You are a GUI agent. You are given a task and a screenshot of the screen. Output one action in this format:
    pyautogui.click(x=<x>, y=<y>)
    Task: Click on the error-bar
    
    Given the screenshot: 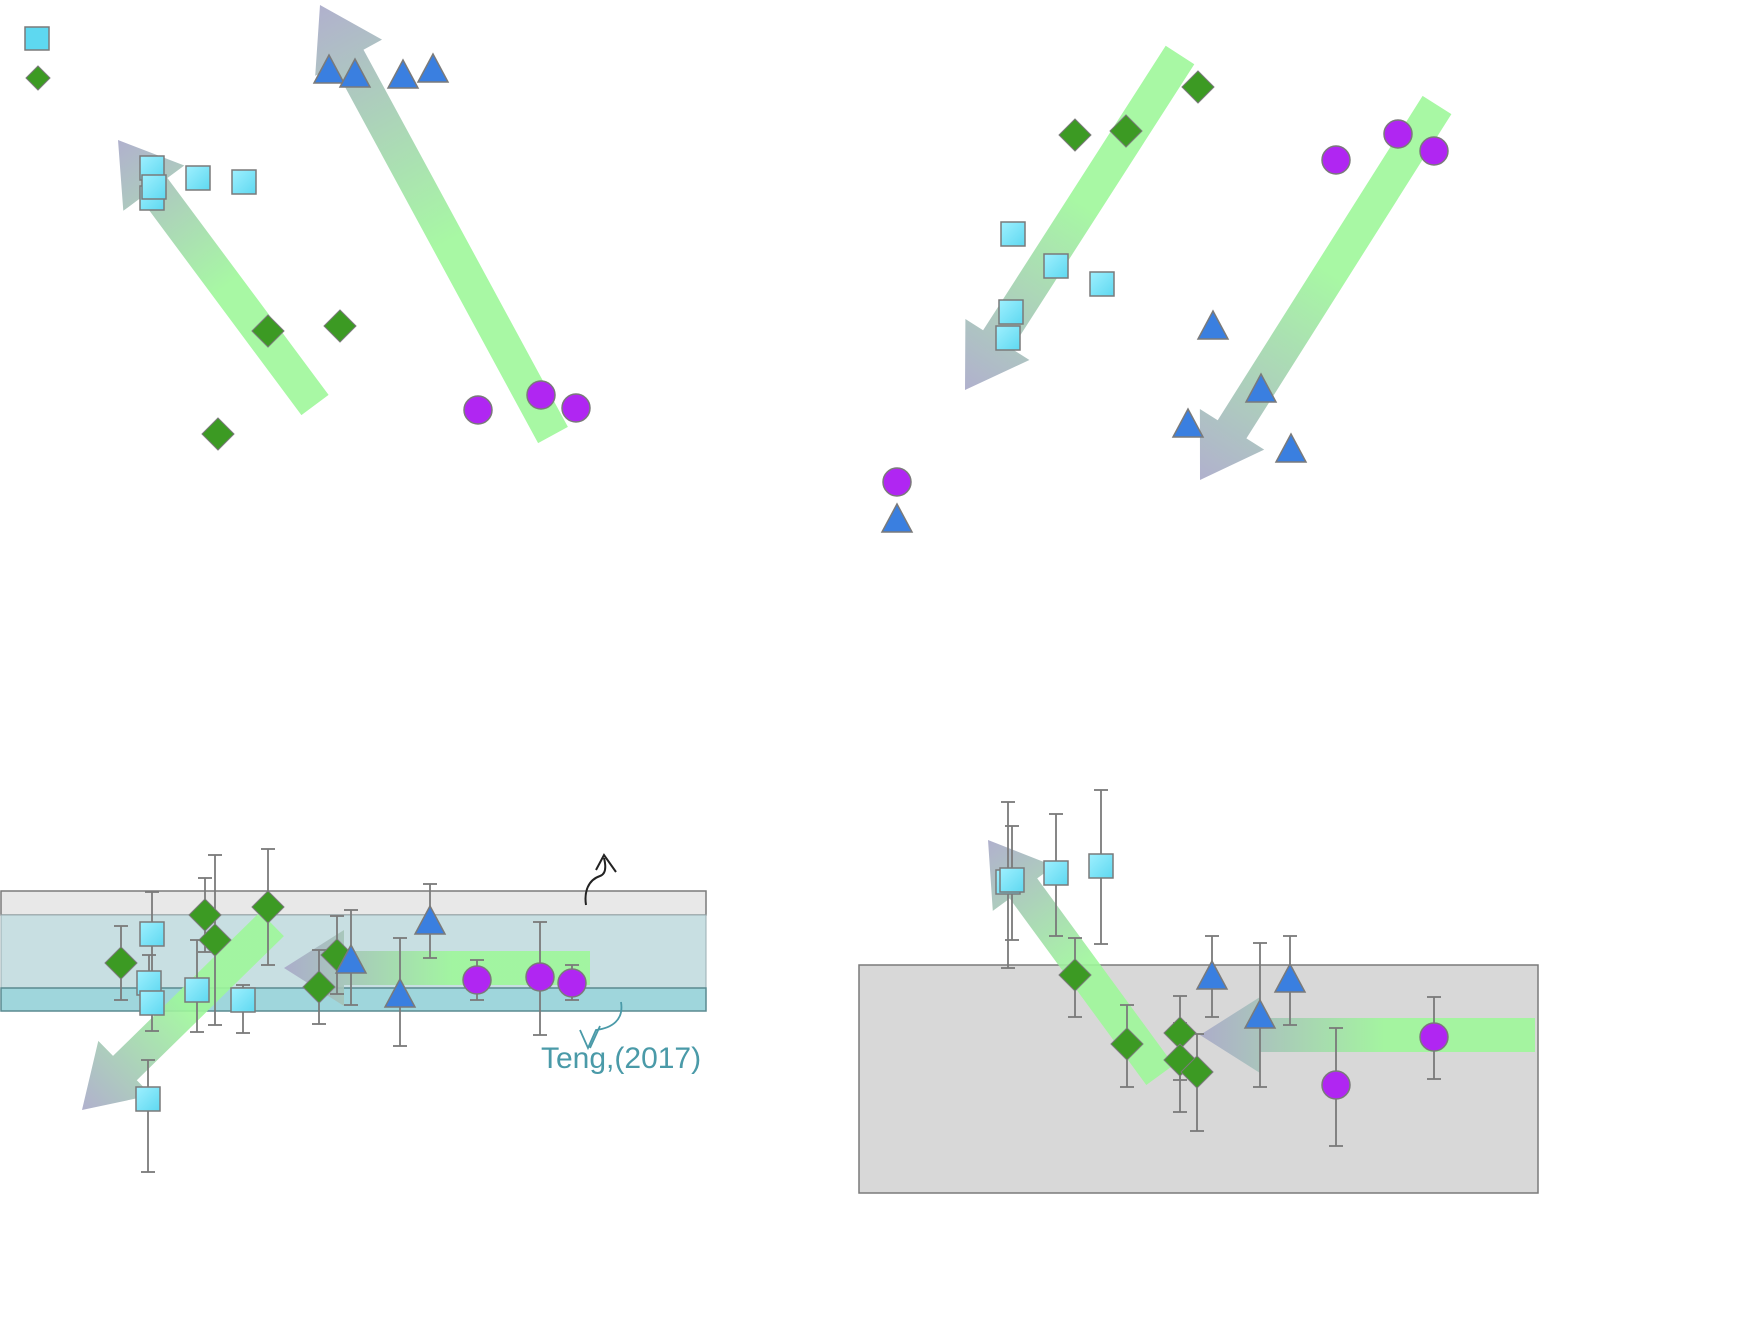 What is the action you would take?
    pyautogui.click(x=148, y=1116)
    